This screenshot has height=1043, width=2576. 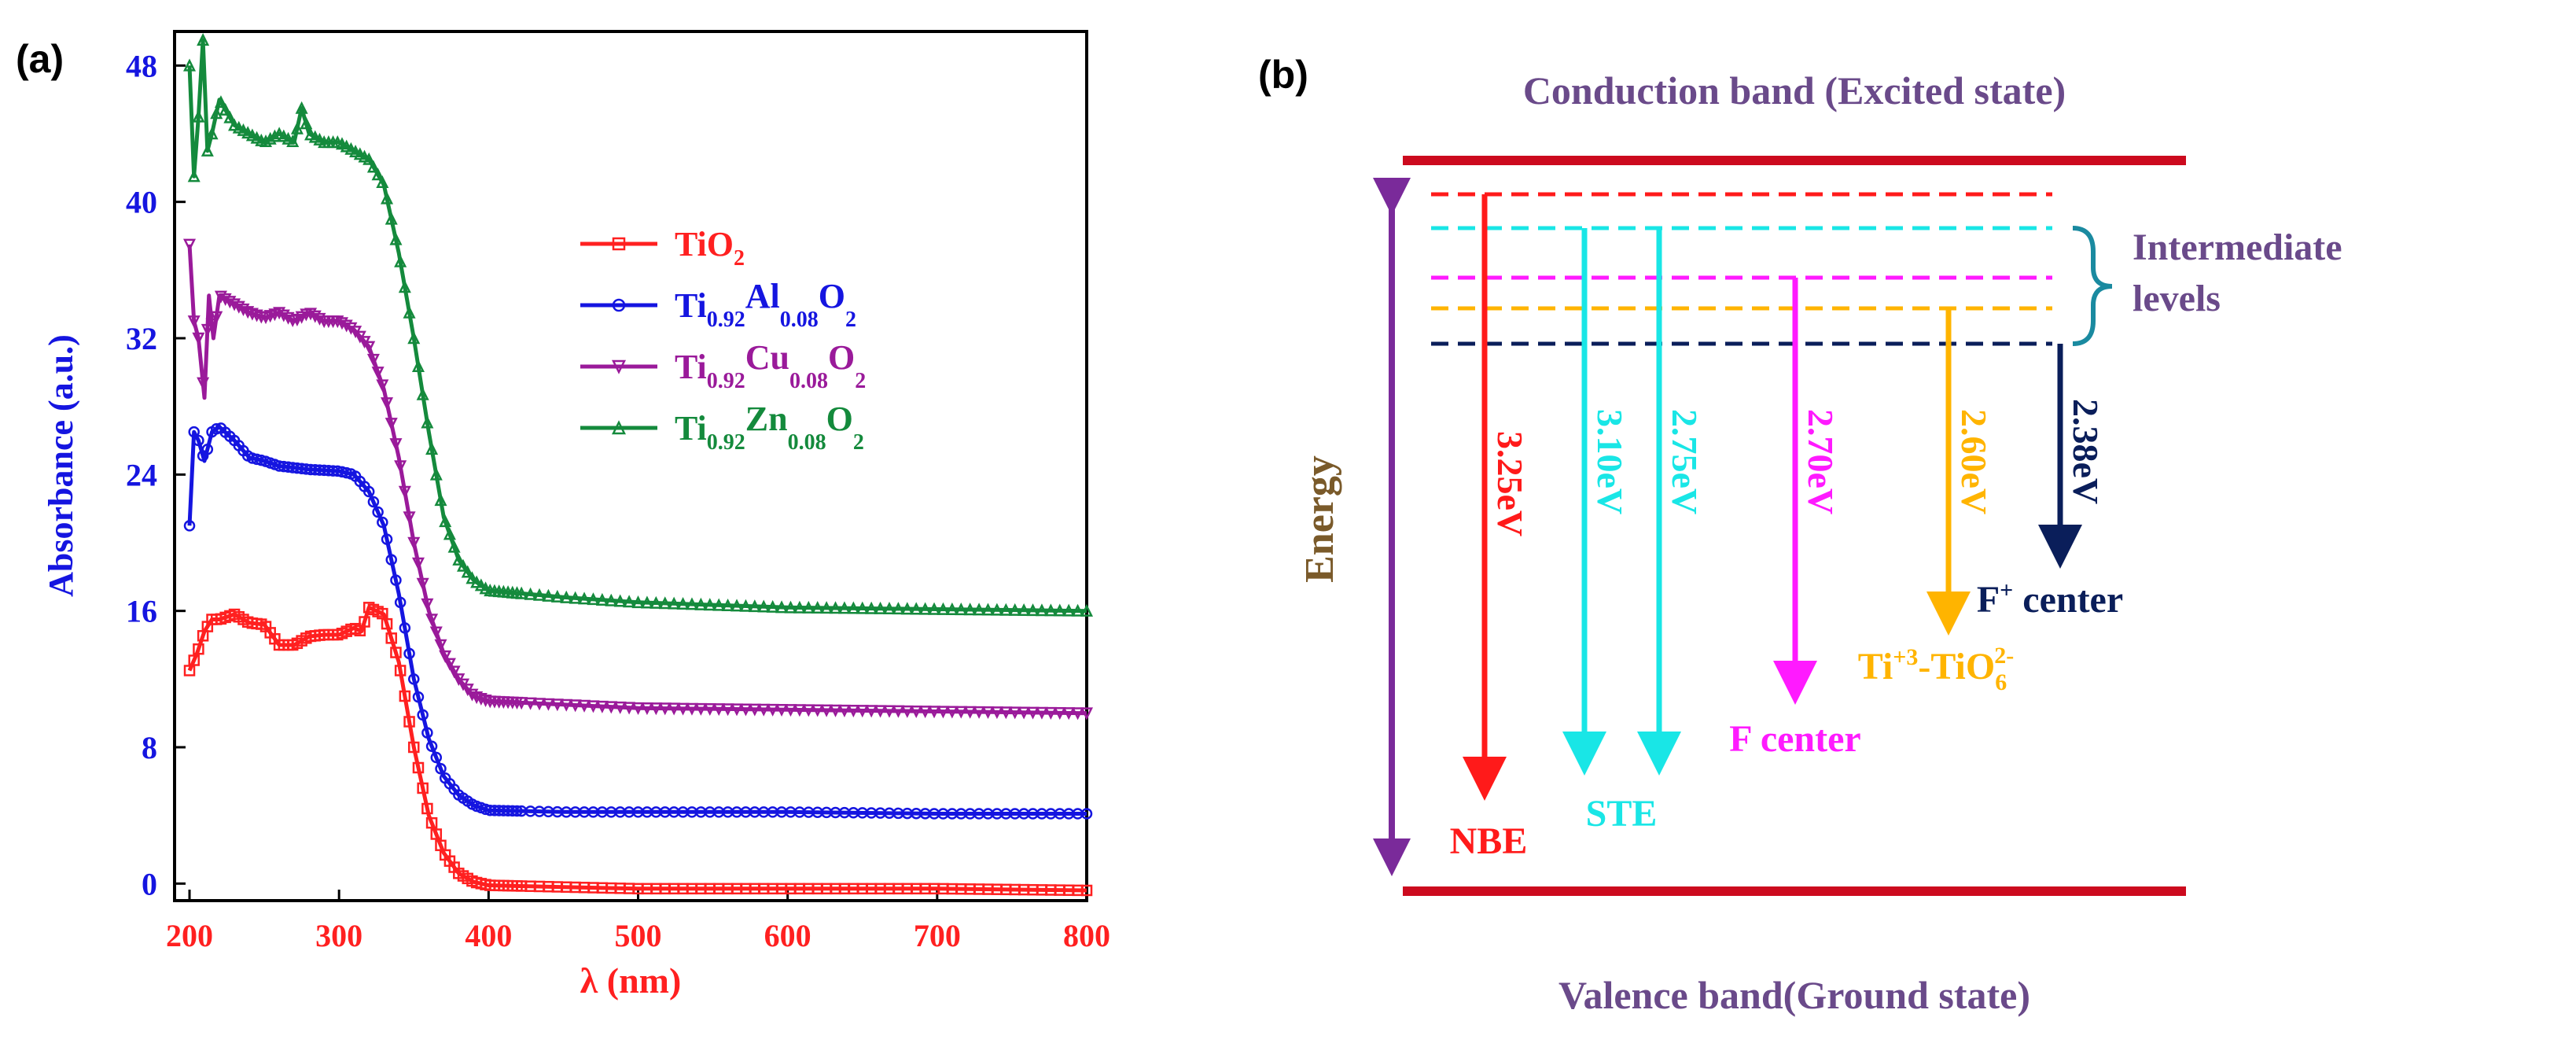 I want to click on legend-label-zn: Ti0.92Zn0.08O2, so click(x=769, y=428).